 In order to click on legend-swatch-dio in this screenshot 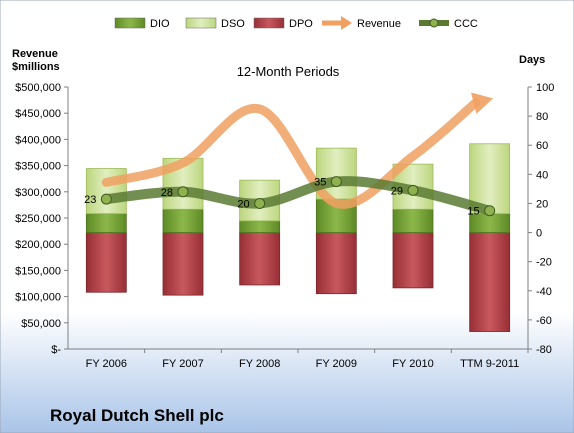, I will do `click(130, 23)`.